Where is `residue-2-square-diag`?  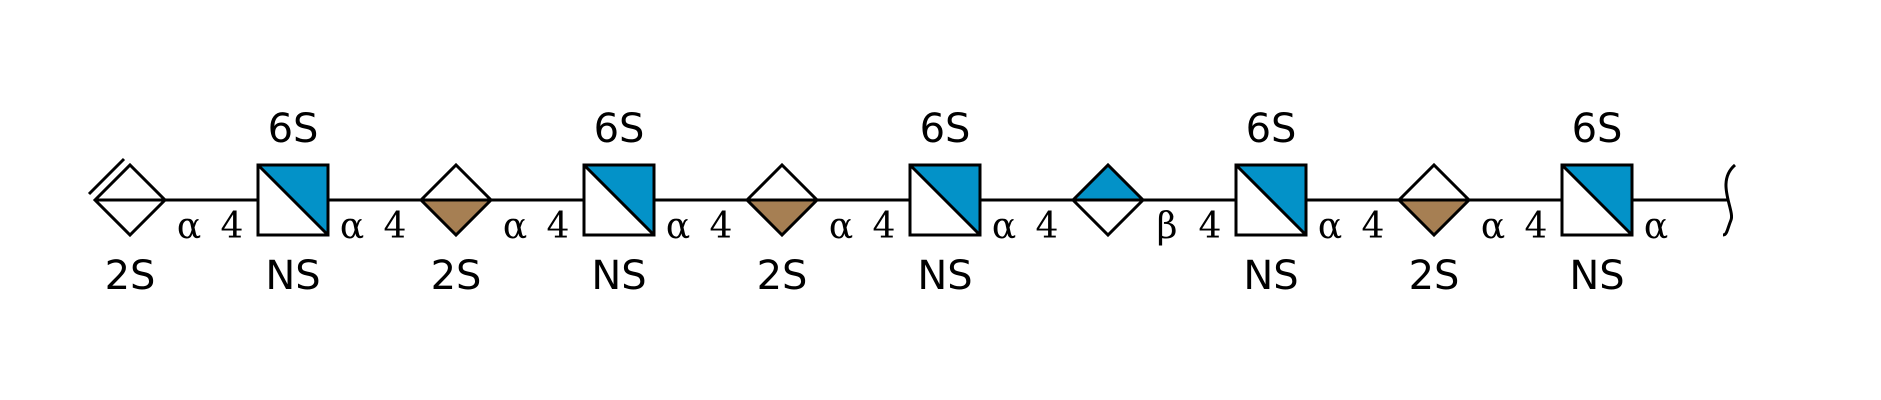
residue-2-square-diag is located at coordinates (293, 200).